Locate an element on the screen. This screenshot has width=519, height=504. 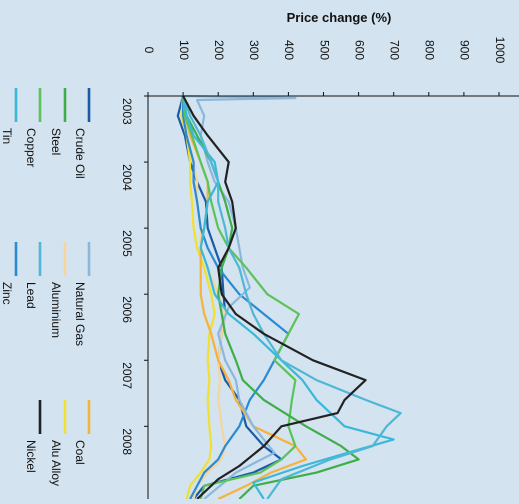
year-tick-label: 2007 is located at coordinates (127, 375).